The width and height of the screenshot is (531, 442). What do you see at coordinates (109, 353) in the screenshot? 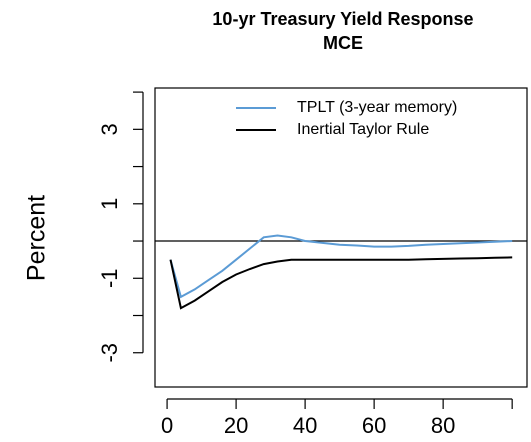
I see `y-tick-label: -3` at bounding box center [109, 353].